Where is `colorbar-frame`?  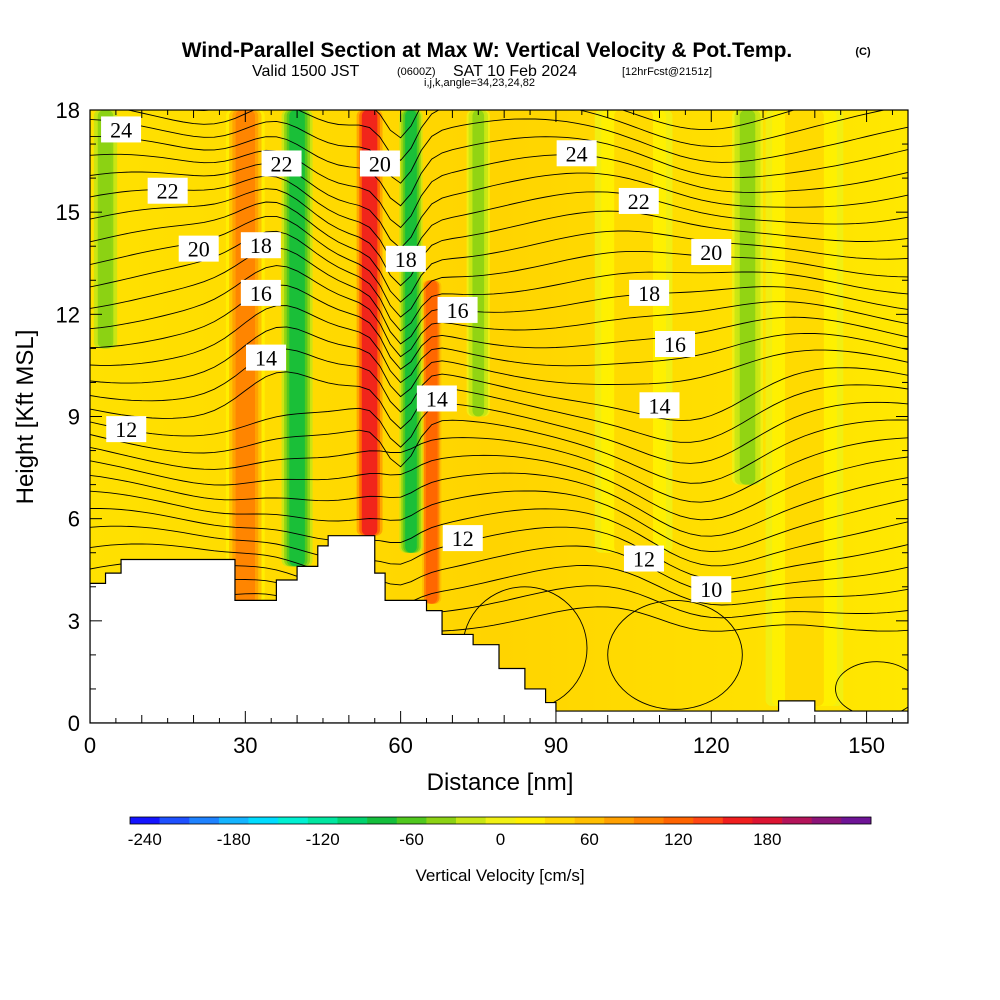
colorbar-frame is located at coordinates (500, 820).